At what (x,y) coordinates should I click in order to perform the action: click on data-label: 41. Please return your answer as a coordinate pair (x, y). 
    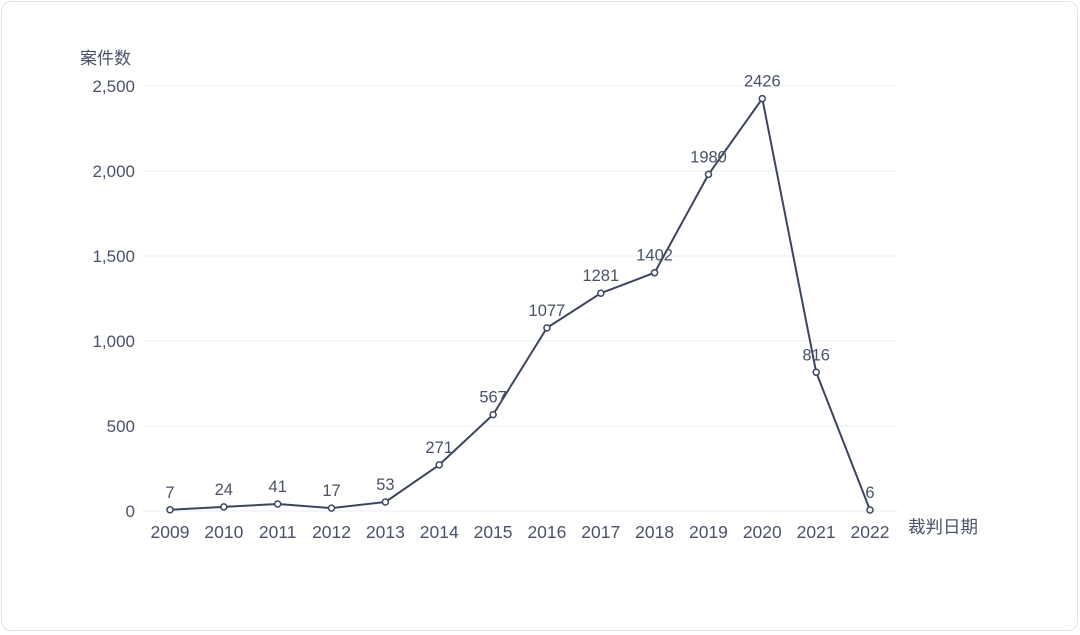
    Looking at the image, I should click on (278, 487).